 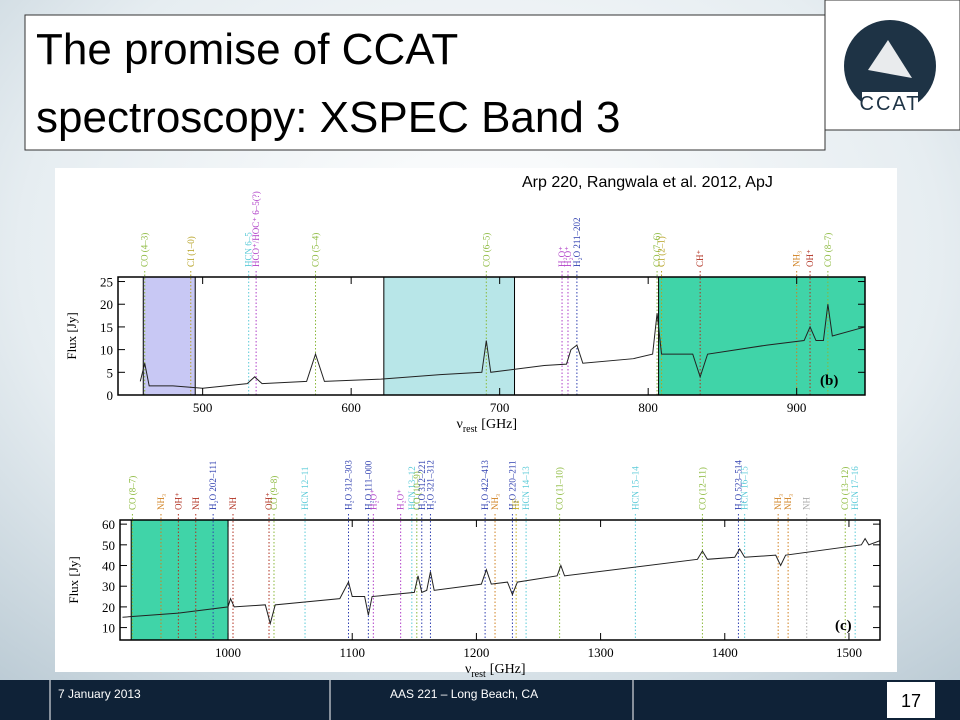 I want to click on y-tick-label: 30, so click(x=108, y=586).